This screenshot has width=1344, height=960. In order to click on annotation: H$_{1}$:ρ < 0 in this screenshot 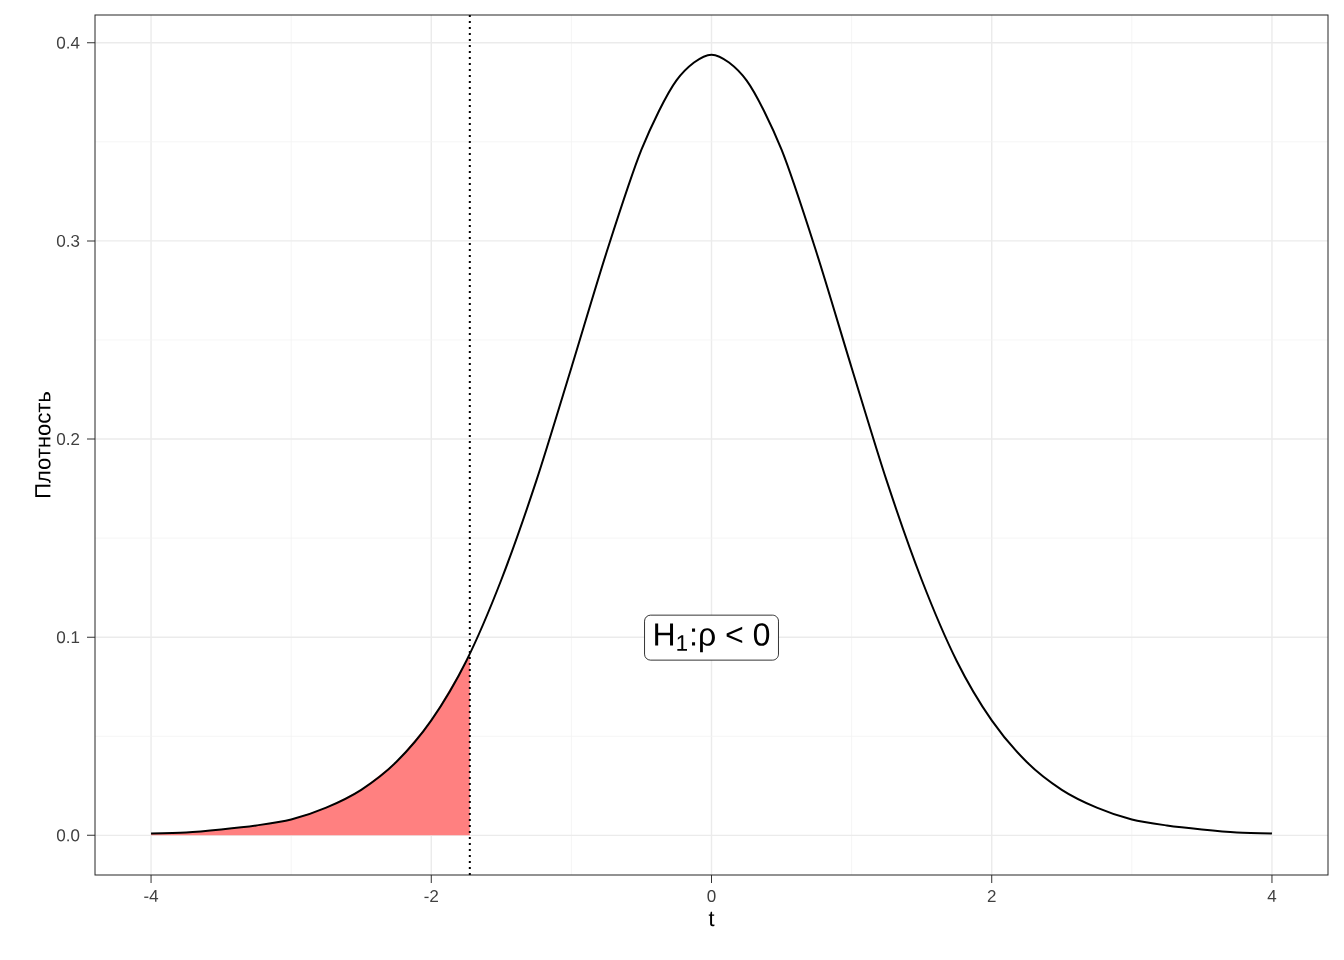, I will do `click(712, 638)`.